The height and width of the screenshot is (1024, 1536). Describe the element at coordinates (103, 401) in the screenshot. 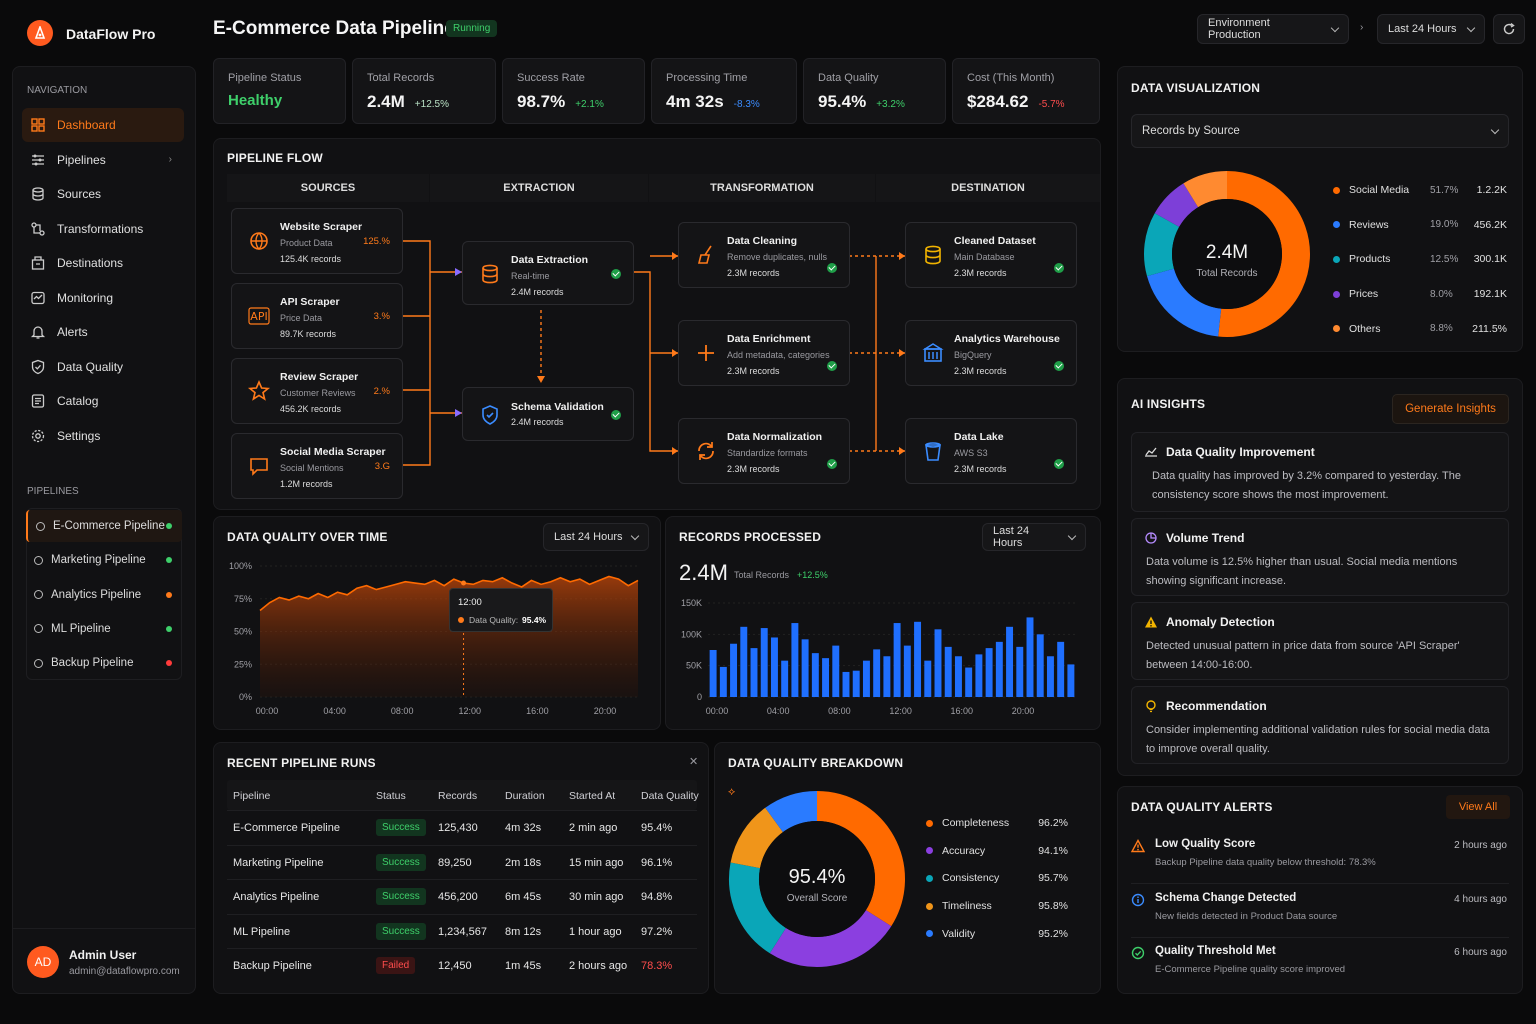

I see `sidebar-item-catalog: Catalog` at that location.